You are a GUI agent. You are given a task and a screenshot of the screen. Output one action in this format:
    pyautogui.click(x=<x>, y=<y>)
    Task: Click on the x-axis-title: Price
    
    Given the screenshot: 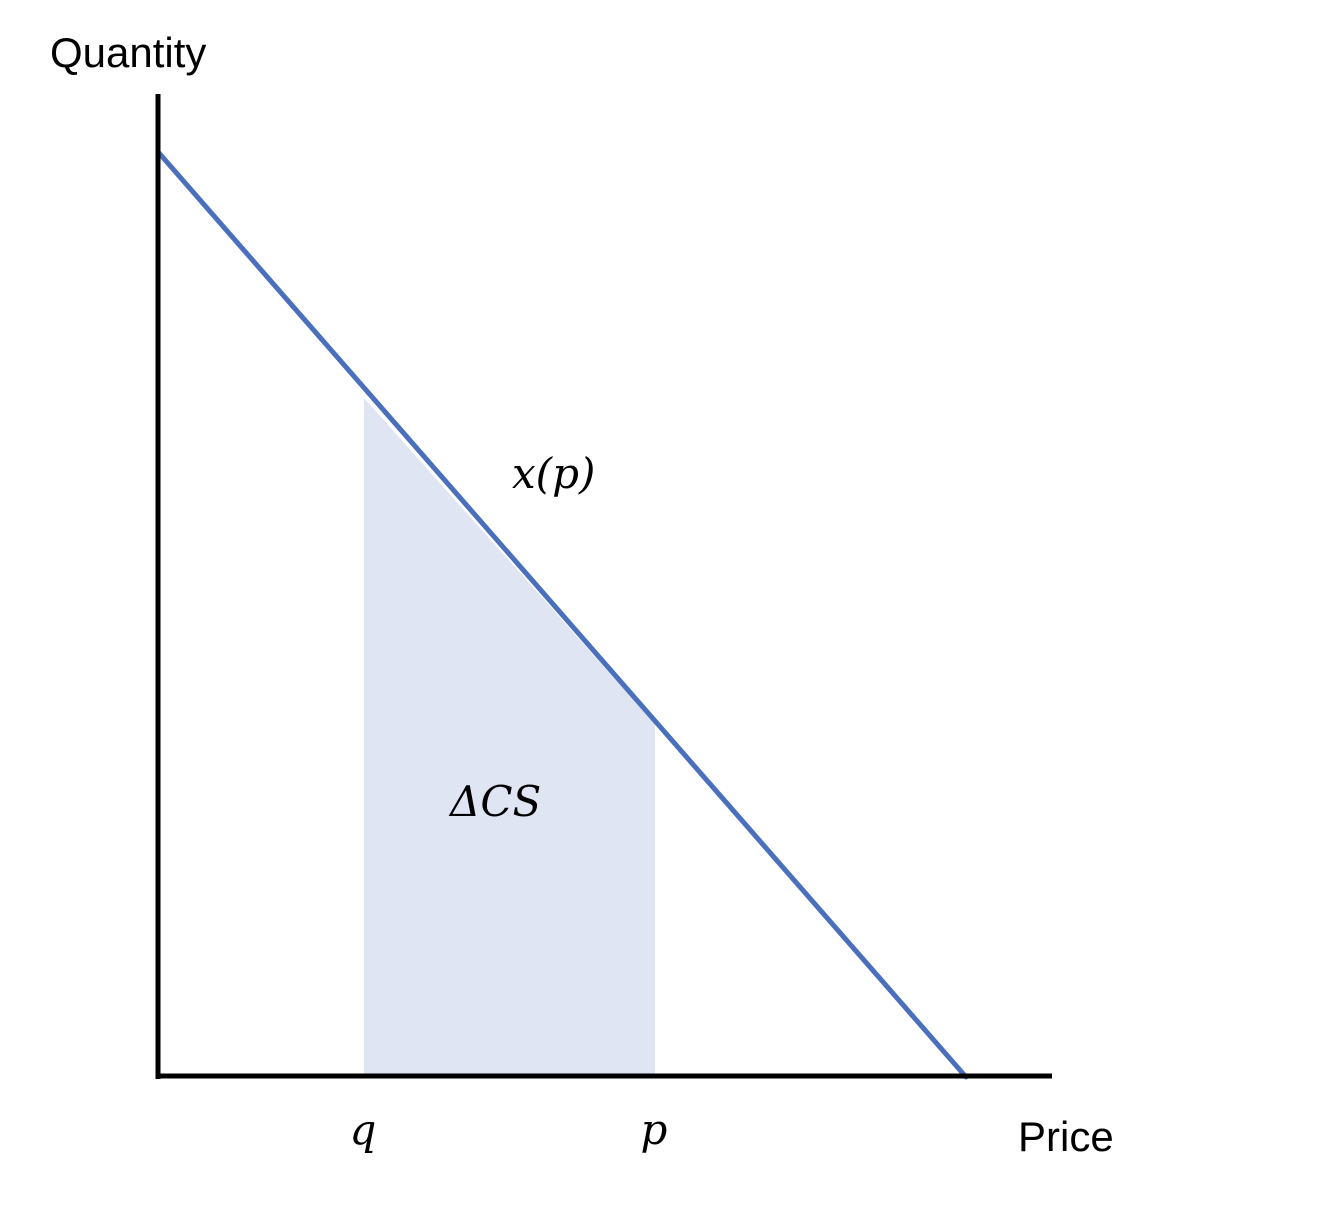 What is the action you would take?
    pyautogui.click(x=1066, y=1136)
    